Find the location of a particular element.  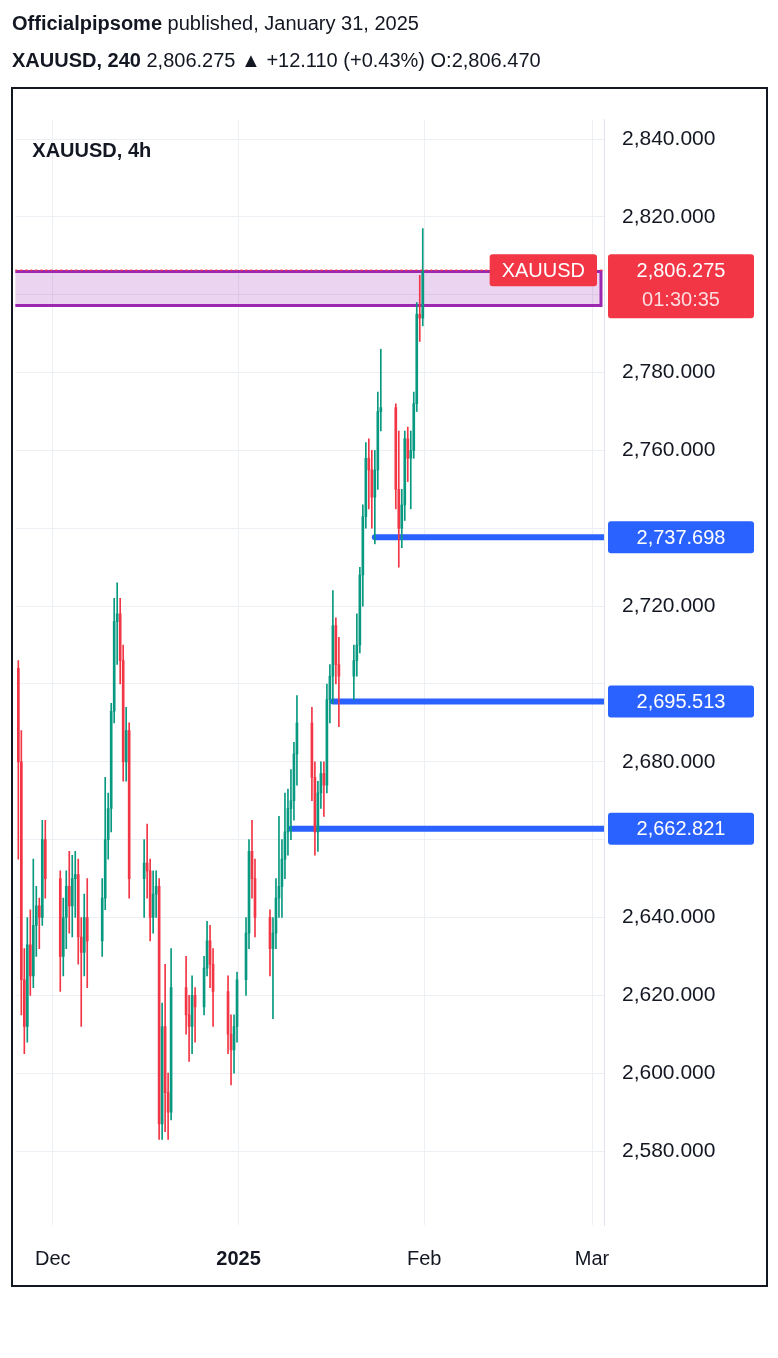

y-tick-label: 2,840.000 is located at coordinates (669, 137).